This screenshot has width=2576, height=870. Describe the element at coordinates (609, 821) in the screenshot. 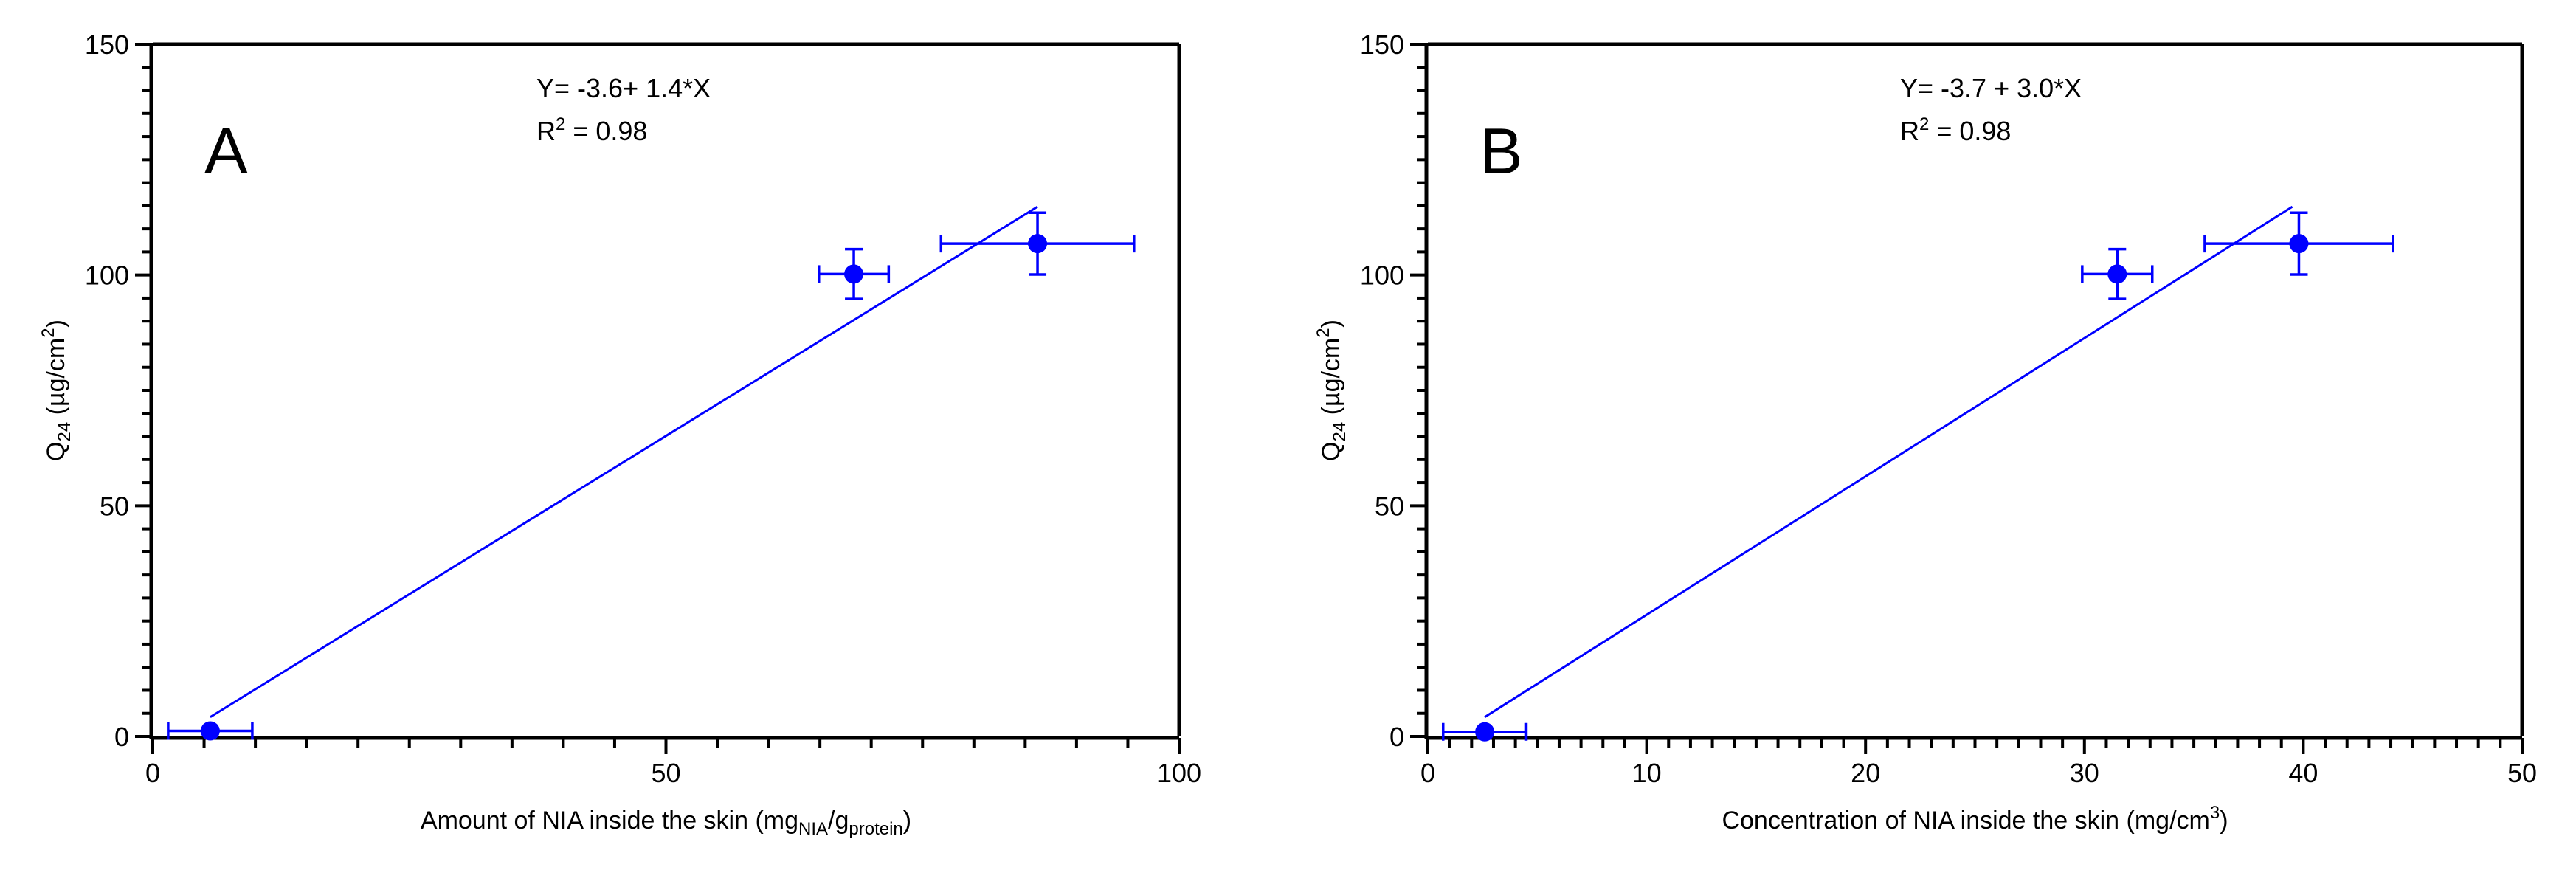

I see `x-axis-label-main: Amount of NIA inside the skin (mg` at that location.